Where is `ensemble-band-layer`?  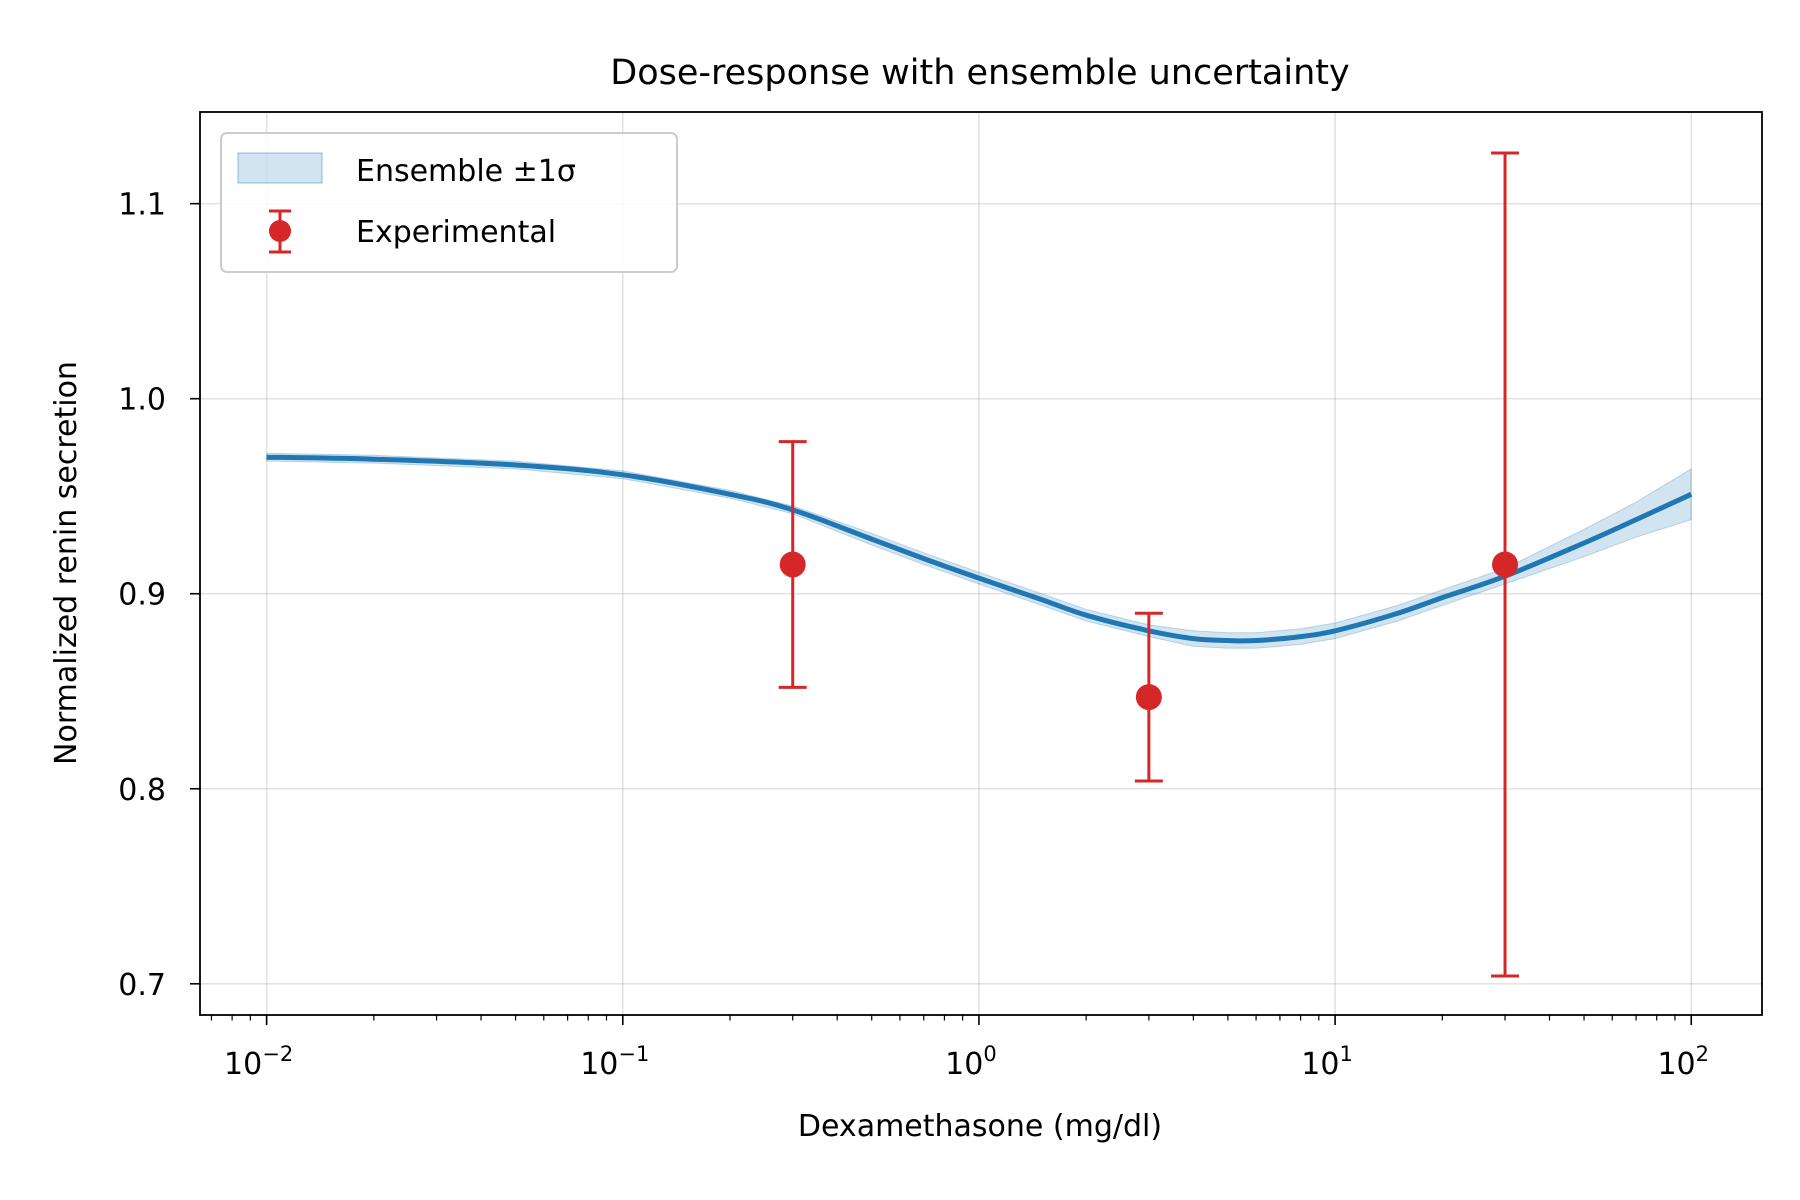
ensemble-band-layer is located at coordinates (979, 550).